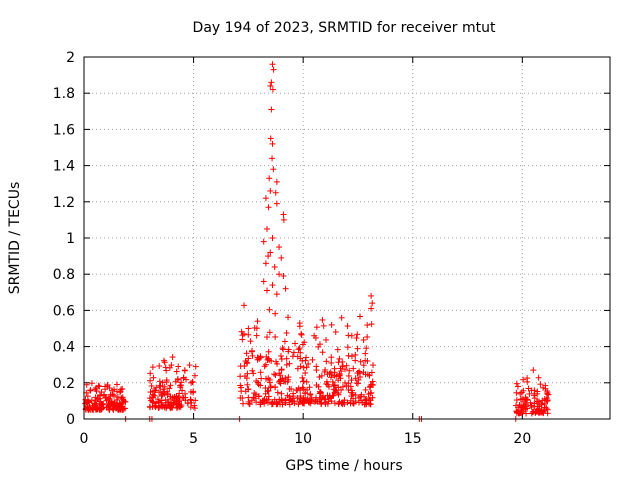 This screenshot has width=640, height=480. Describe the element at coordinates (64, 94) in the screenshot. I see `y-tick-label: 1.8` at that location.